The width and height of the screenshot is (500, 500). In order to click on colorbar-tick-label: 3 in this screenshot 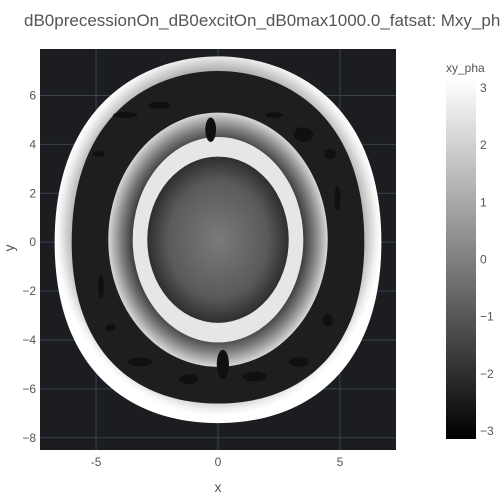, I will do `click(483, 88)`.